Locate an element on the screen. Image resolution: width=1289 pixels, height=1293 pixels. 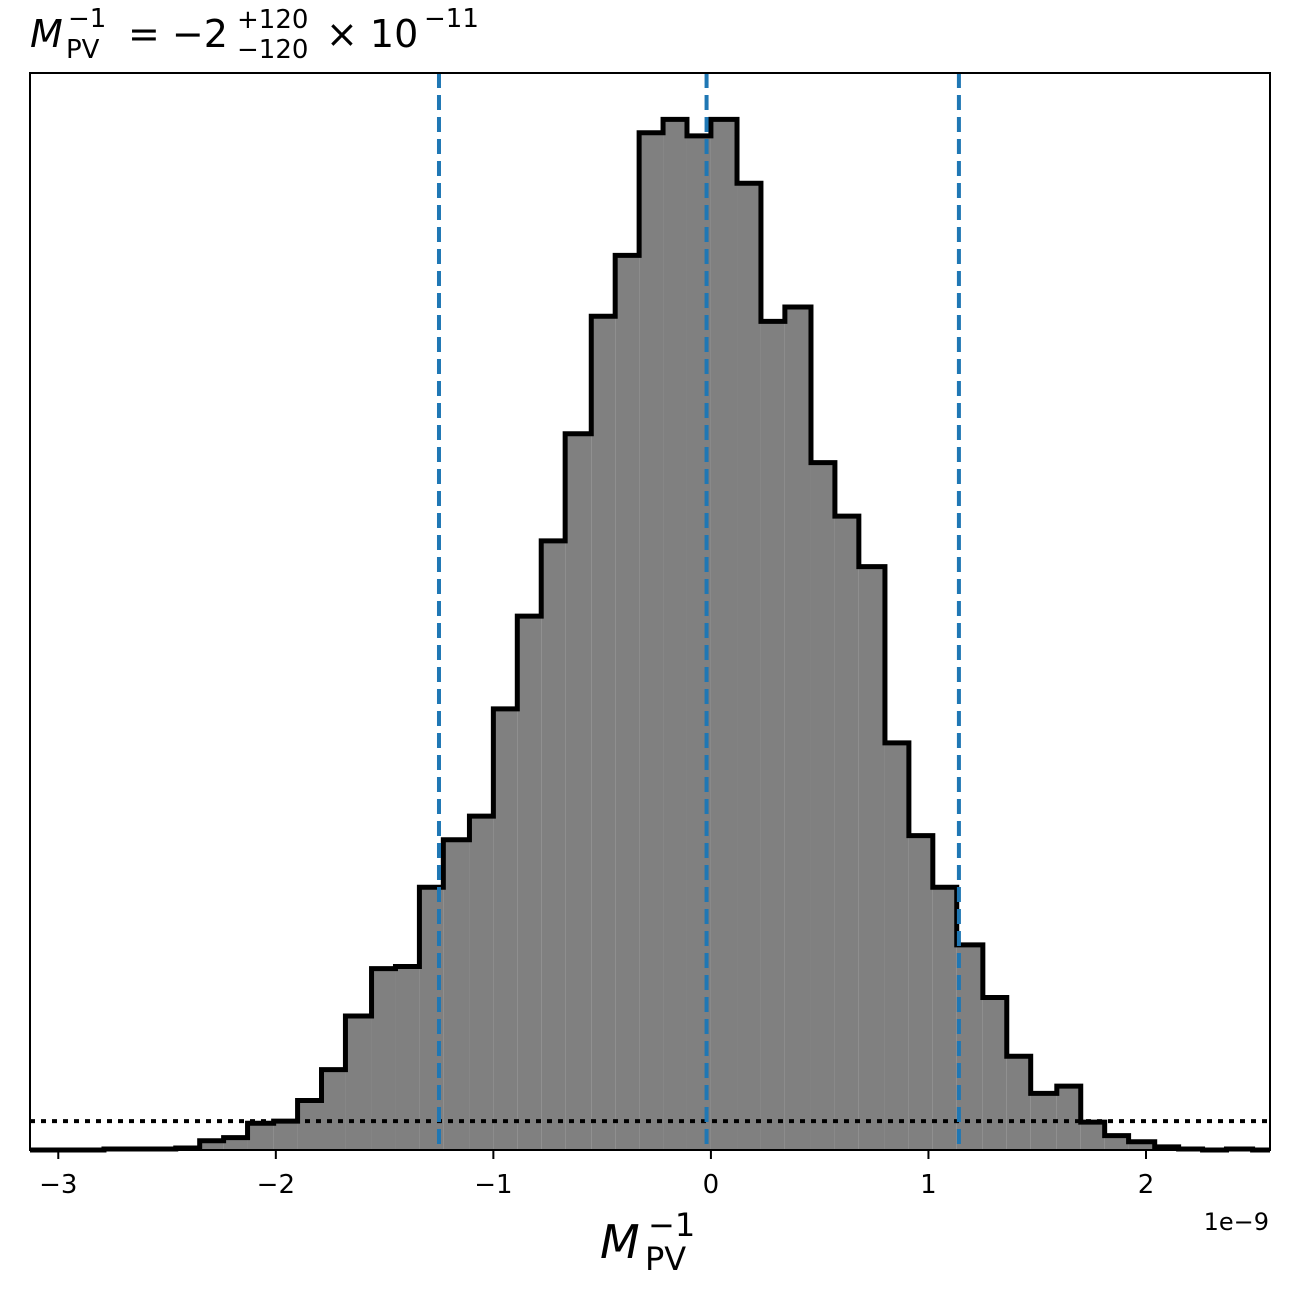
xlabel-symbol: M is located at coordinates (620, 1242).